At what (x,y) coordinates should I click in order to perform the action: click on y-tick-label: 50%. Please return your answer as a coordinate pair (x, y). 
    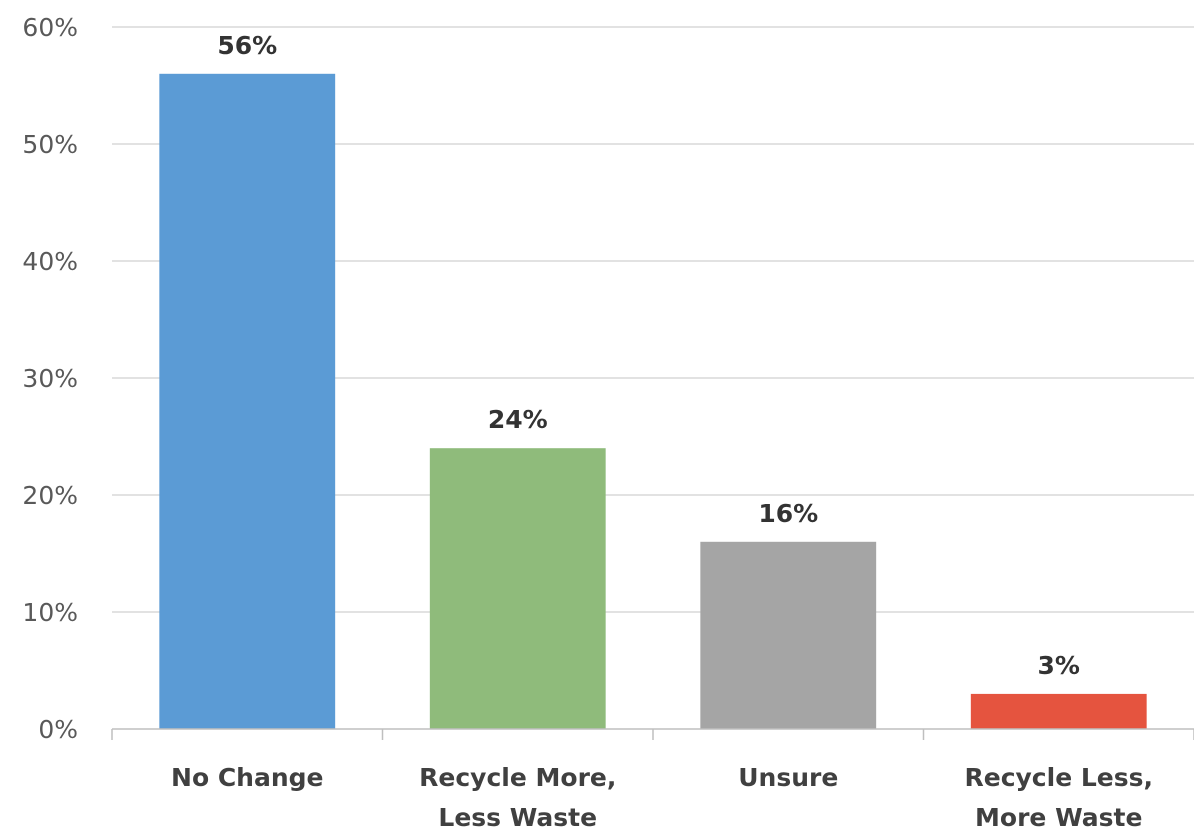
    Looking at the image, I should click on (50, 144).